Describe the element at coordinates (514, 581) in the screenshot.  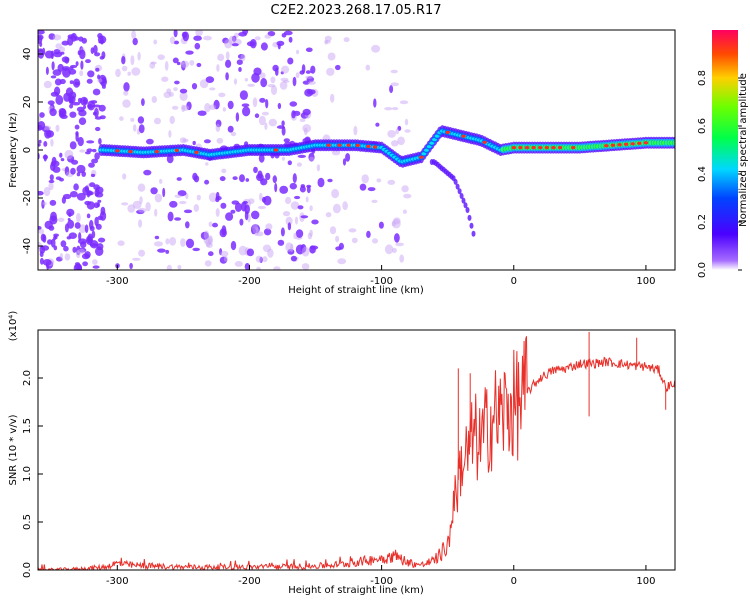
I see `snr-x-tick-label: 0` at that location.